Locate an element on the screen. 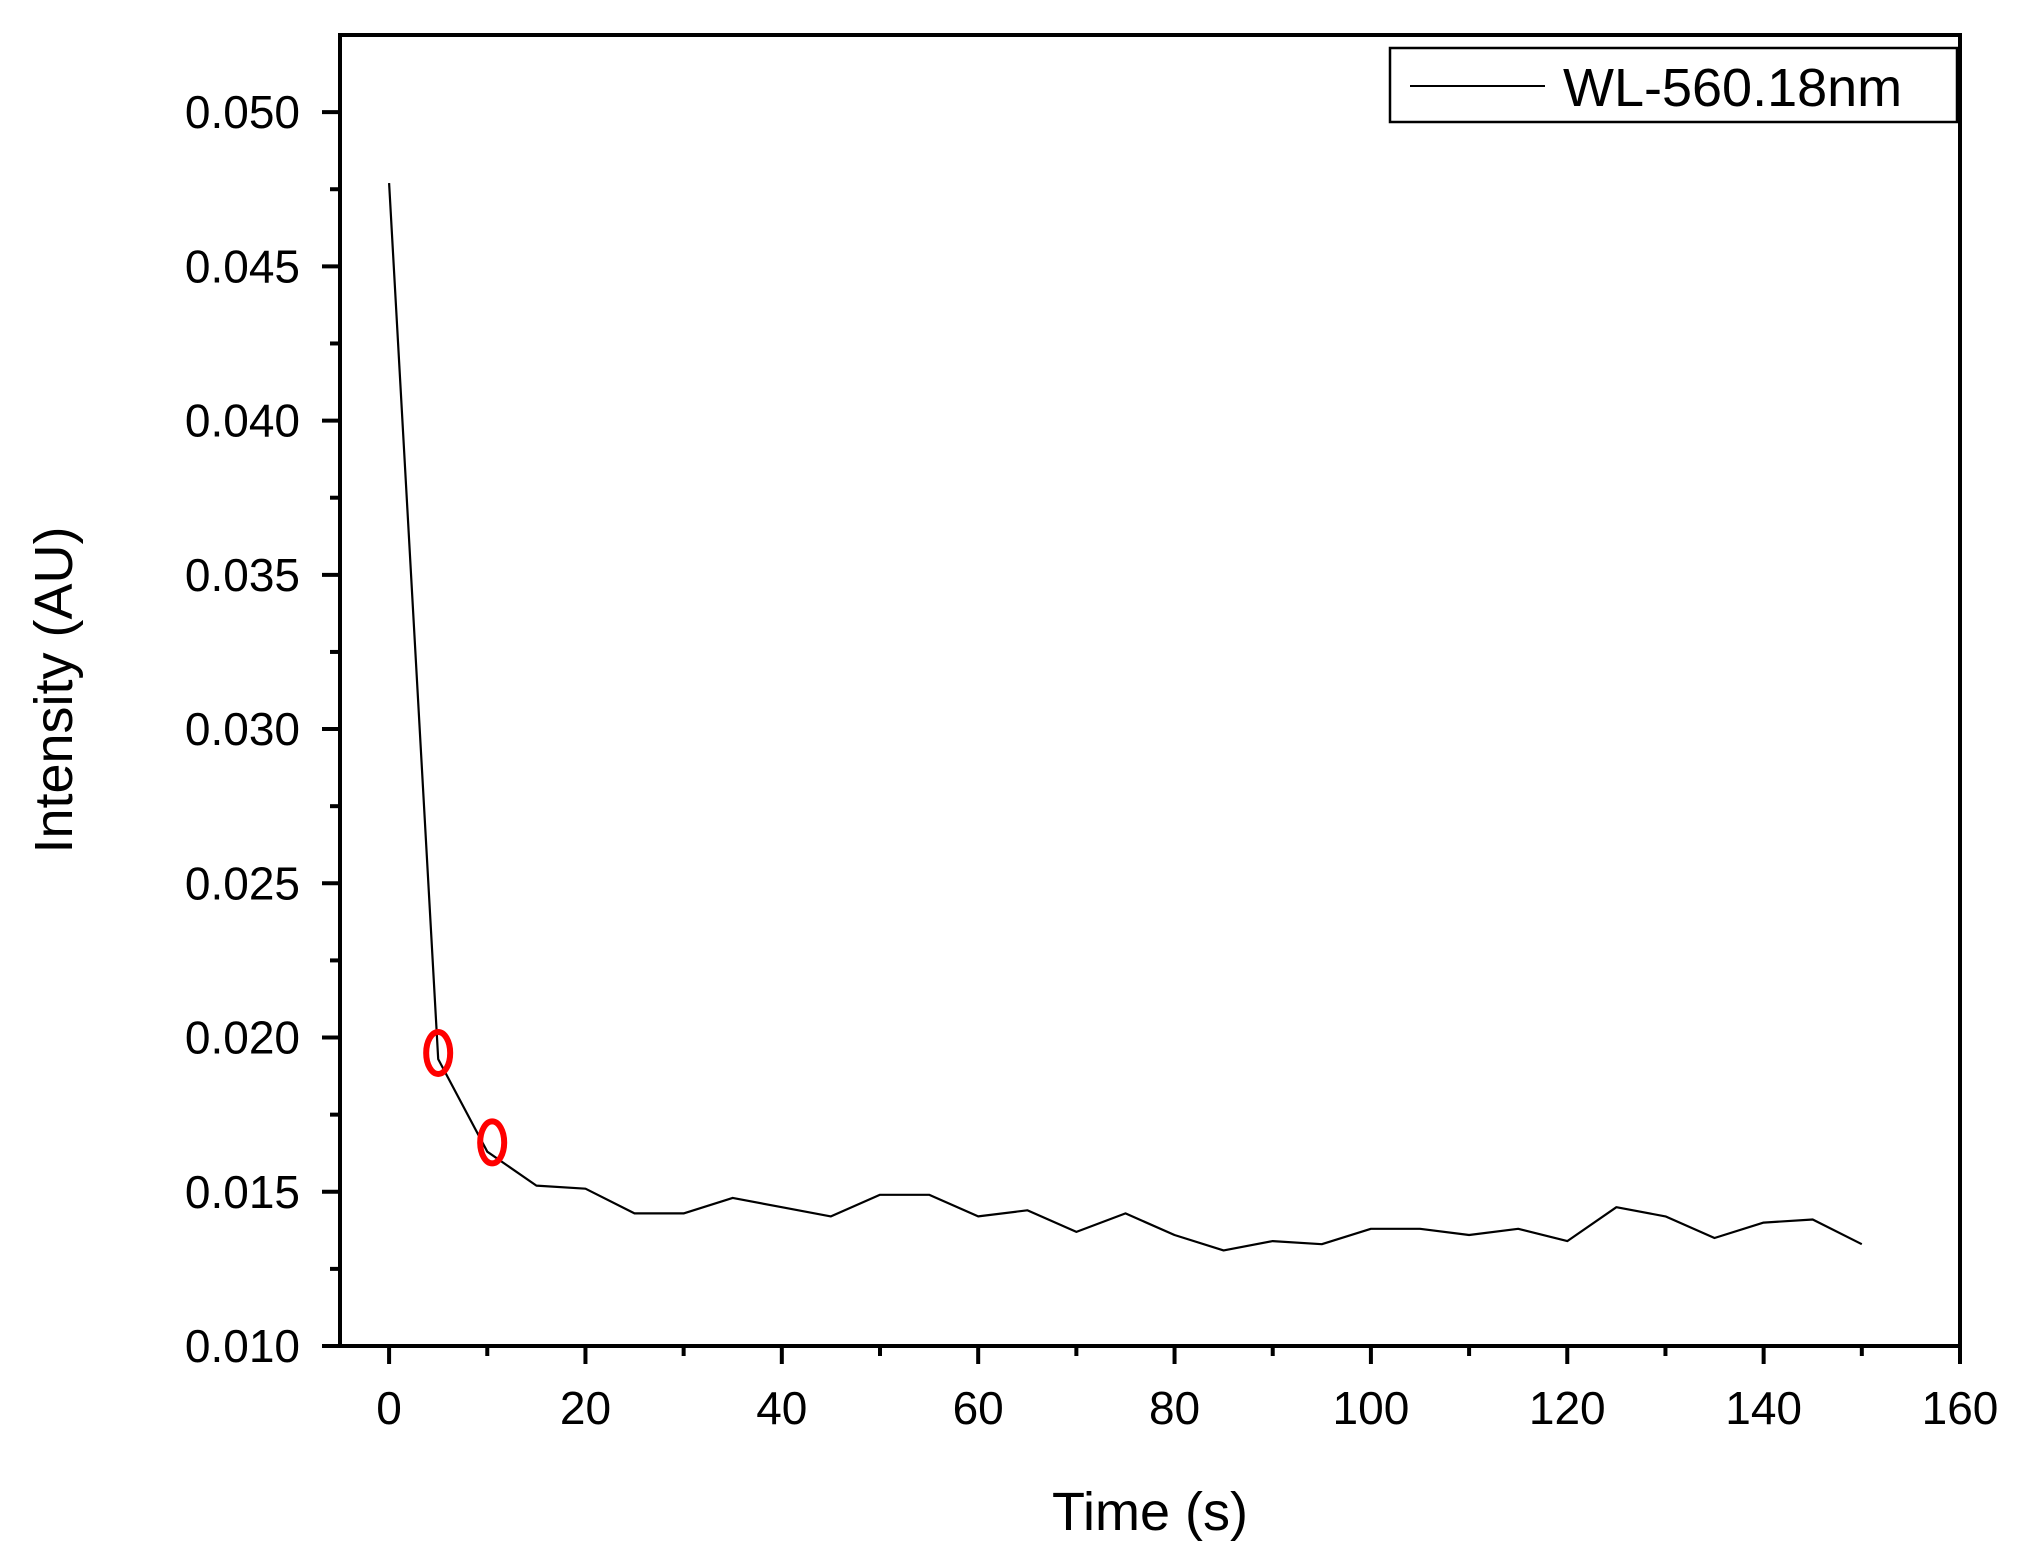 This screenshot has width=2019, height=1560. legend: WL-560.18nm is located at coordinates (1673, 85).